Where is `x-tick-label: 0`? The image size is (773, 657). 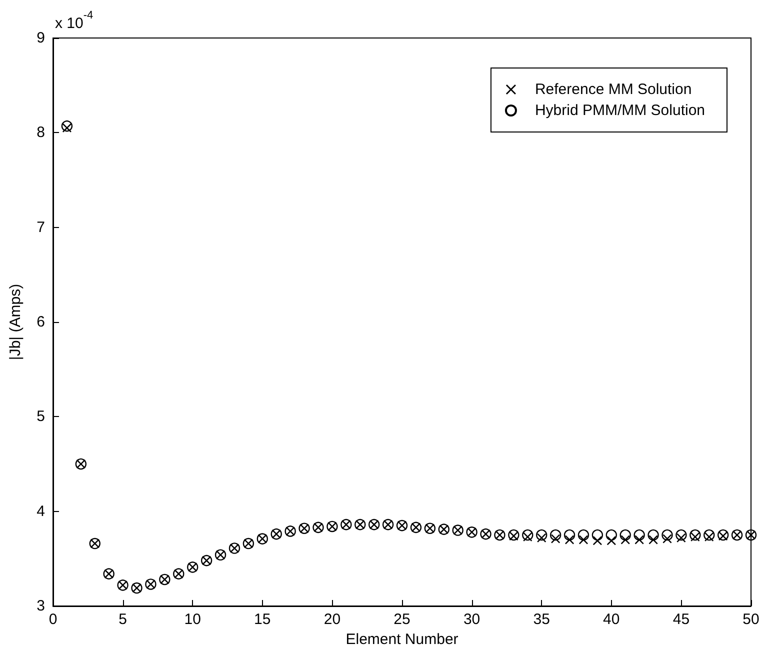
x-tick-label: 0 is located at coordinates (53, 619).